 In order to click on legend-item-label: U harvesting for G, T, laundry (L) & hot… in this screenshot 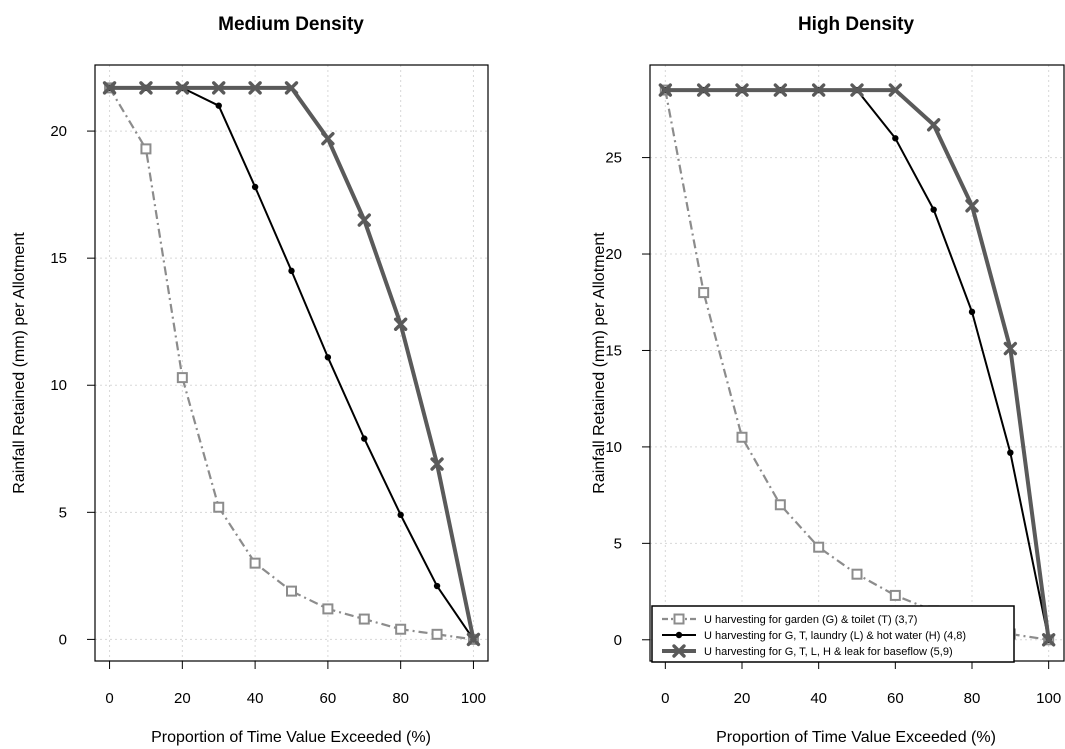, I will do `click(835, 636)`.